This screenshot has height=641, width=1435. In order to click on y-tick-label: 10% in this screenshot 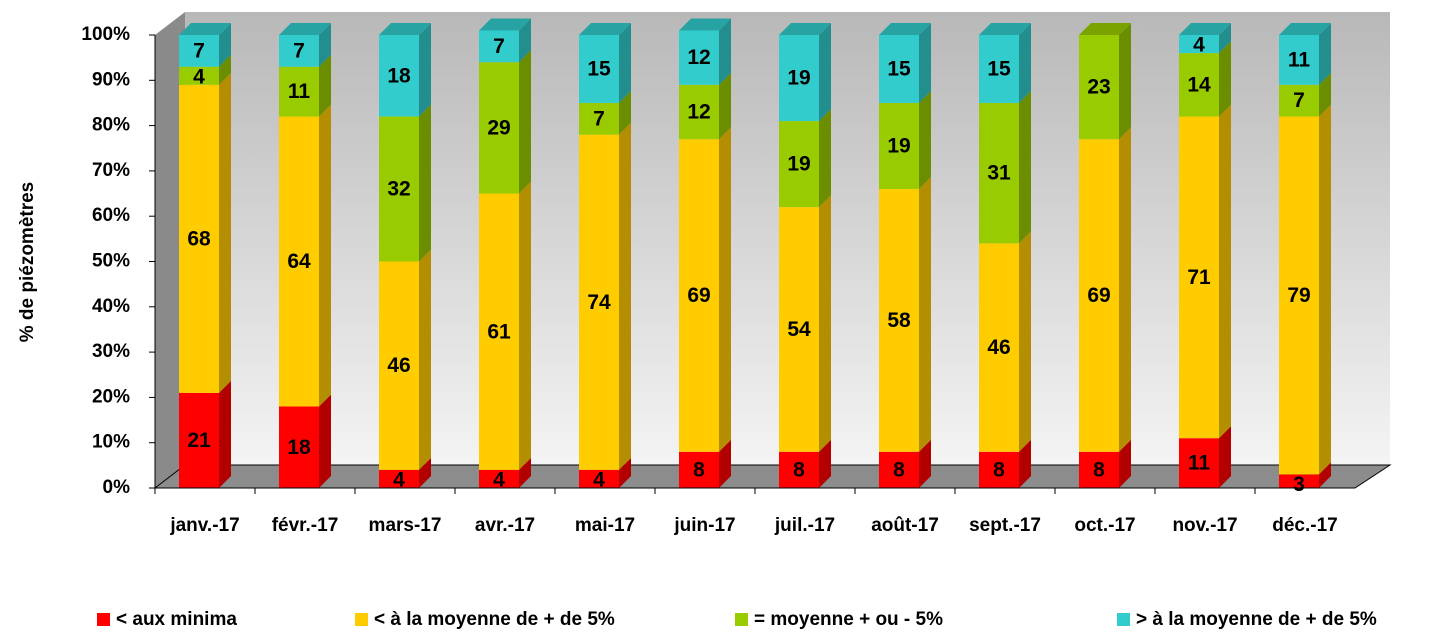, I will do `click(111, 442)`.